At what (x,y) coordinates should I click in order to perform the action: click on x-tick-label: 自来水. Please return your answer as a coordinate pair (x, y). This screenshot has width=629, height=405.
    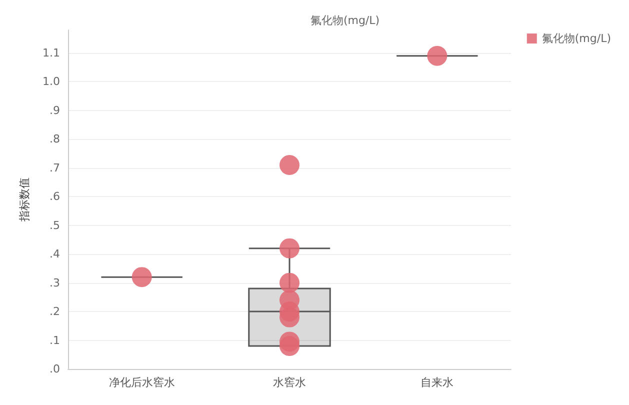
    Looking at the image, I should click on (437, 382).